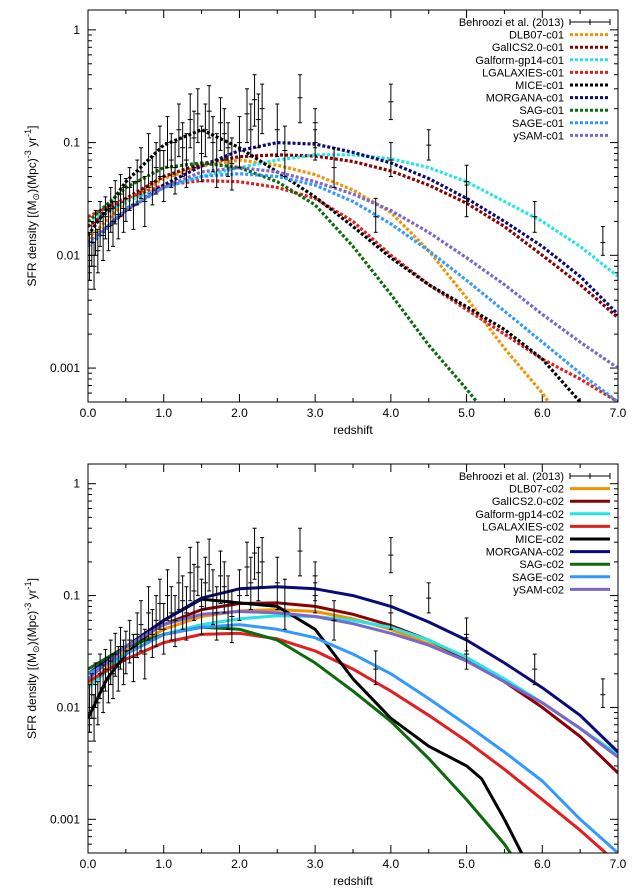 This screenshot has width=637, height=893. I want to click on legend-label: MORGANA-c01, so click(525, 99).